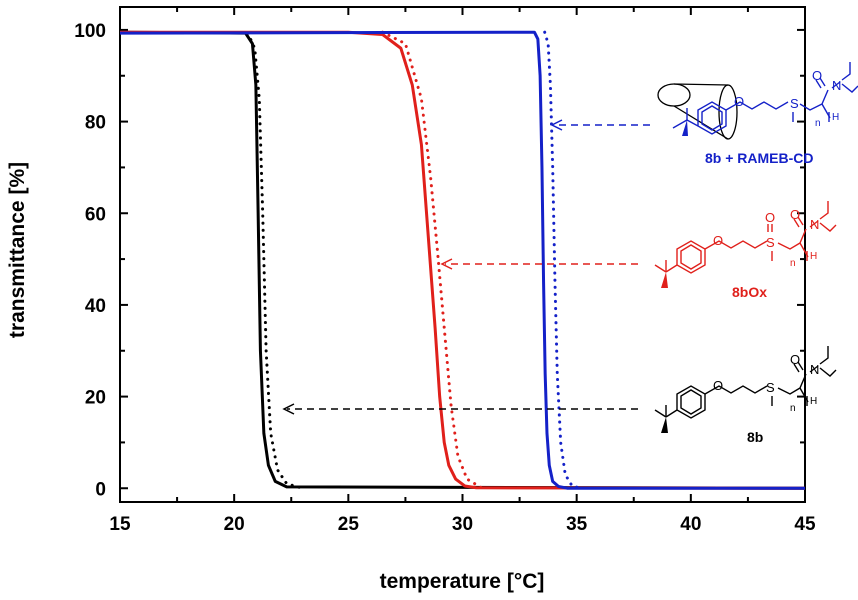 Image resolution: width=858 pixels, height=600 pixels. I want to click on label-8b-rameb-cd: 8b + RAMEB-CD, so click(759, 158).